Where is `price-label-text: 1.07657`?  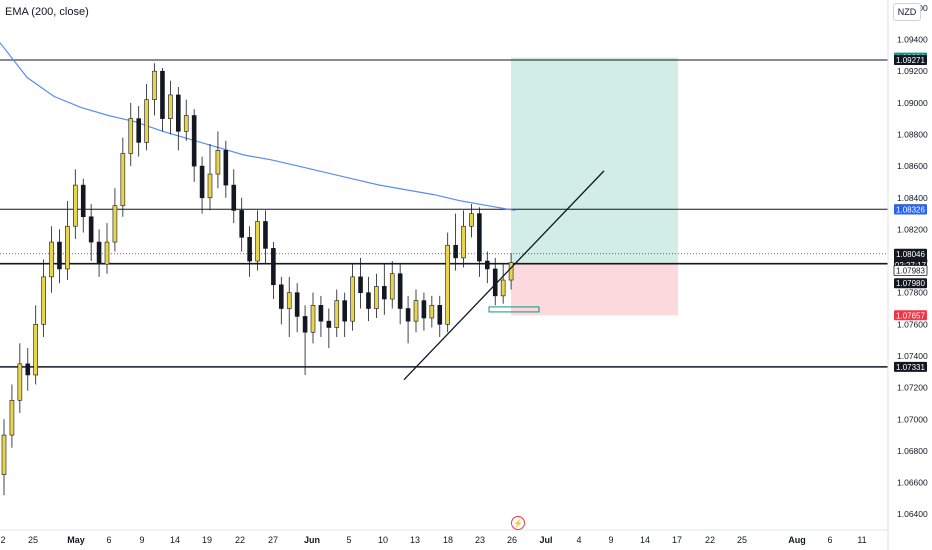 price-label-text: 1.07657 is located at coordinates (910, 315).